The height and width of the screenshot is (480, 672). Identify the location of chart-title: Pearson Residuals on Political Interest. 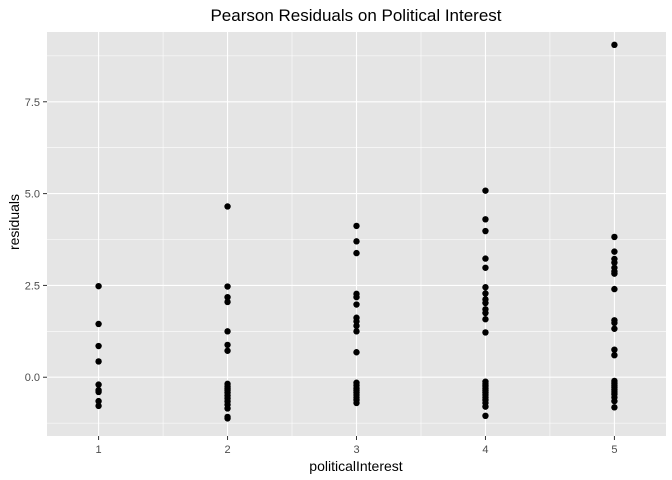
(355, 15).